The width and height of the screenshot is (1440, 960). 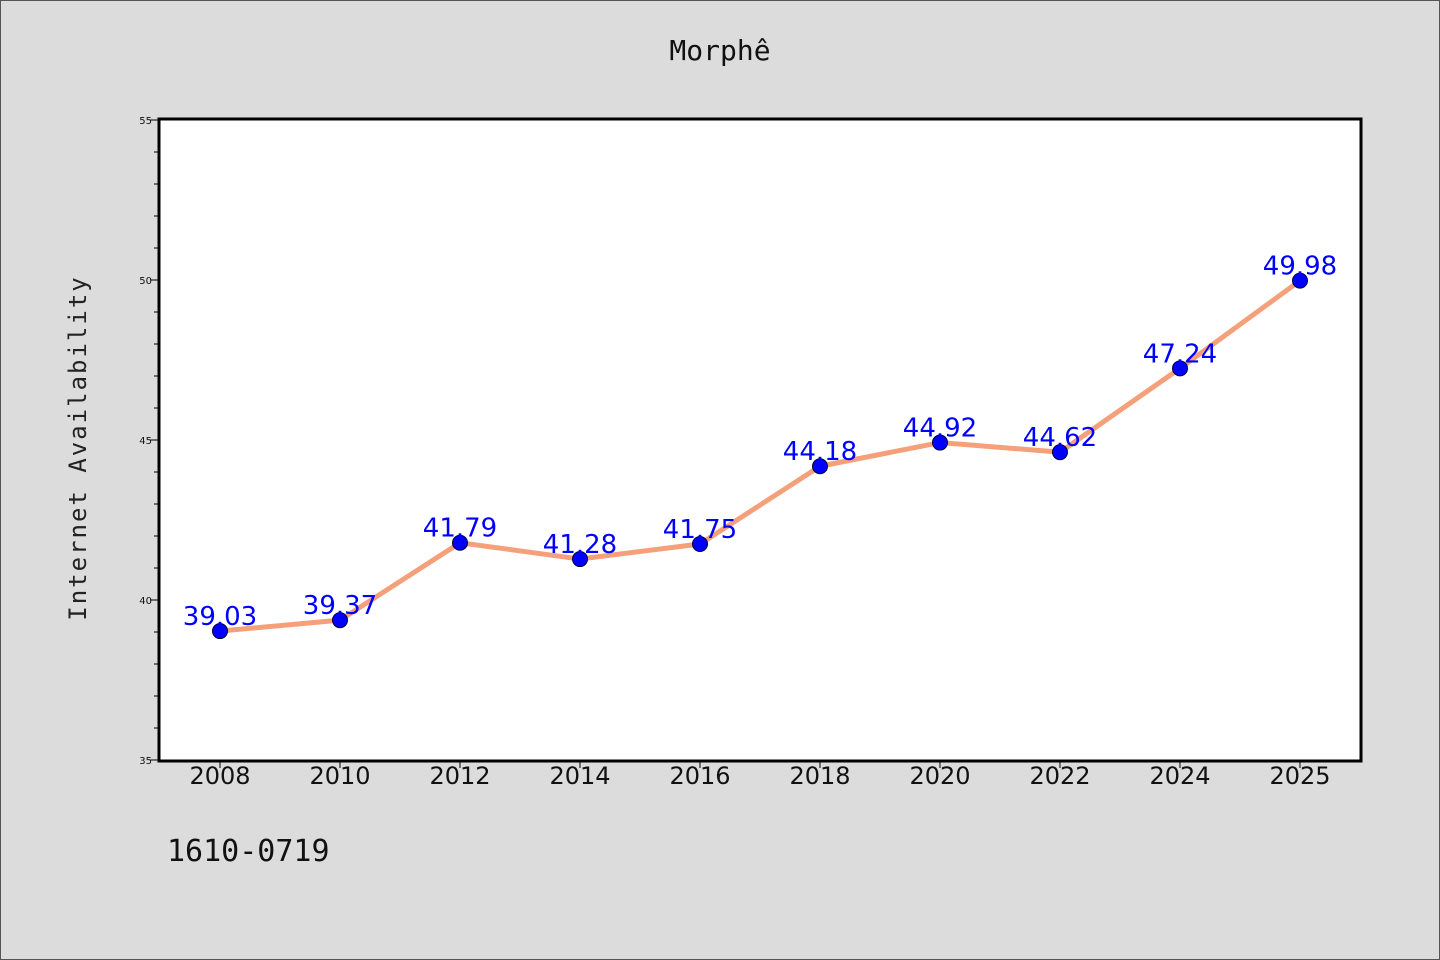 What do you see at coordinates (1299, 776) in the screenshot?
I see `x-tick-label: 2025` at bounding box center [1299, 776].